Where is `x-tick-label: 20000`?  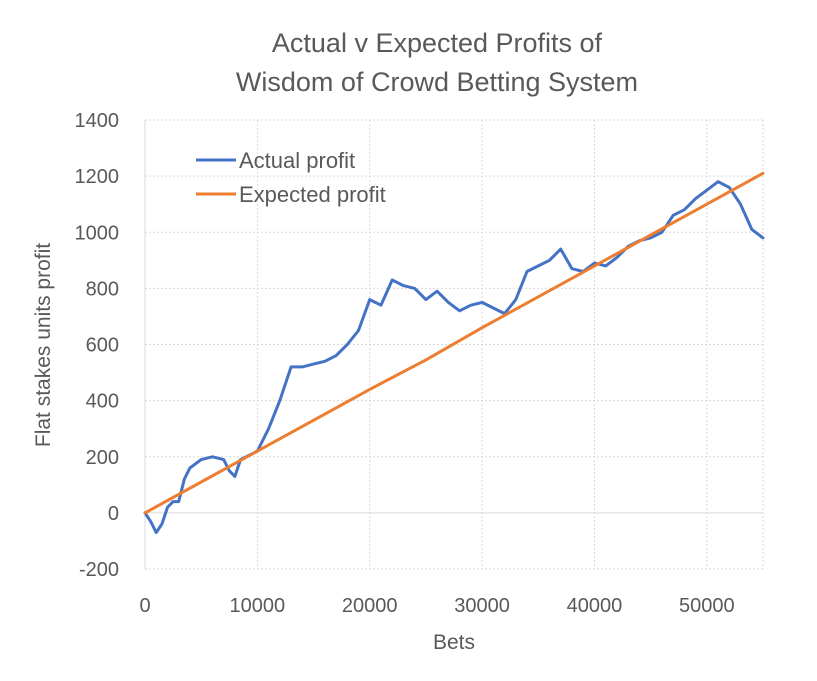
x-tick-label: 20000 is located at coordinates (370, 606).